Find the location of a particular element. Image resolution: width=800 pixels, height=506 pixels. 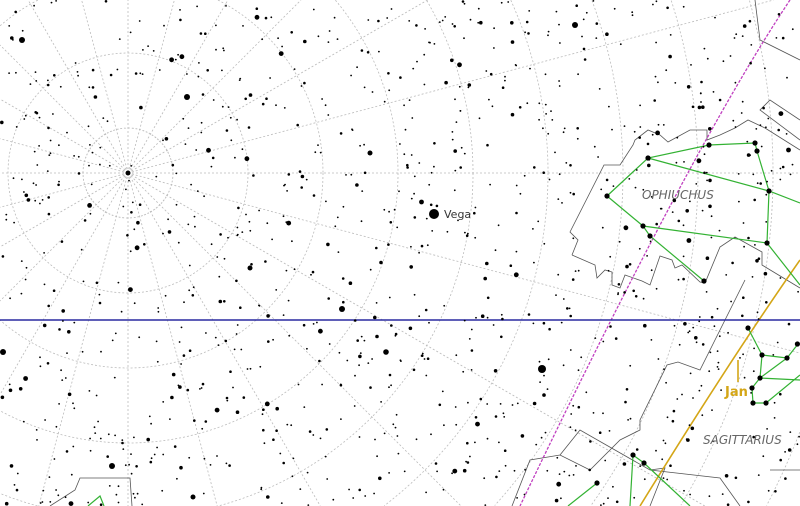

grid-meridian is located at coordinates (64, 190).